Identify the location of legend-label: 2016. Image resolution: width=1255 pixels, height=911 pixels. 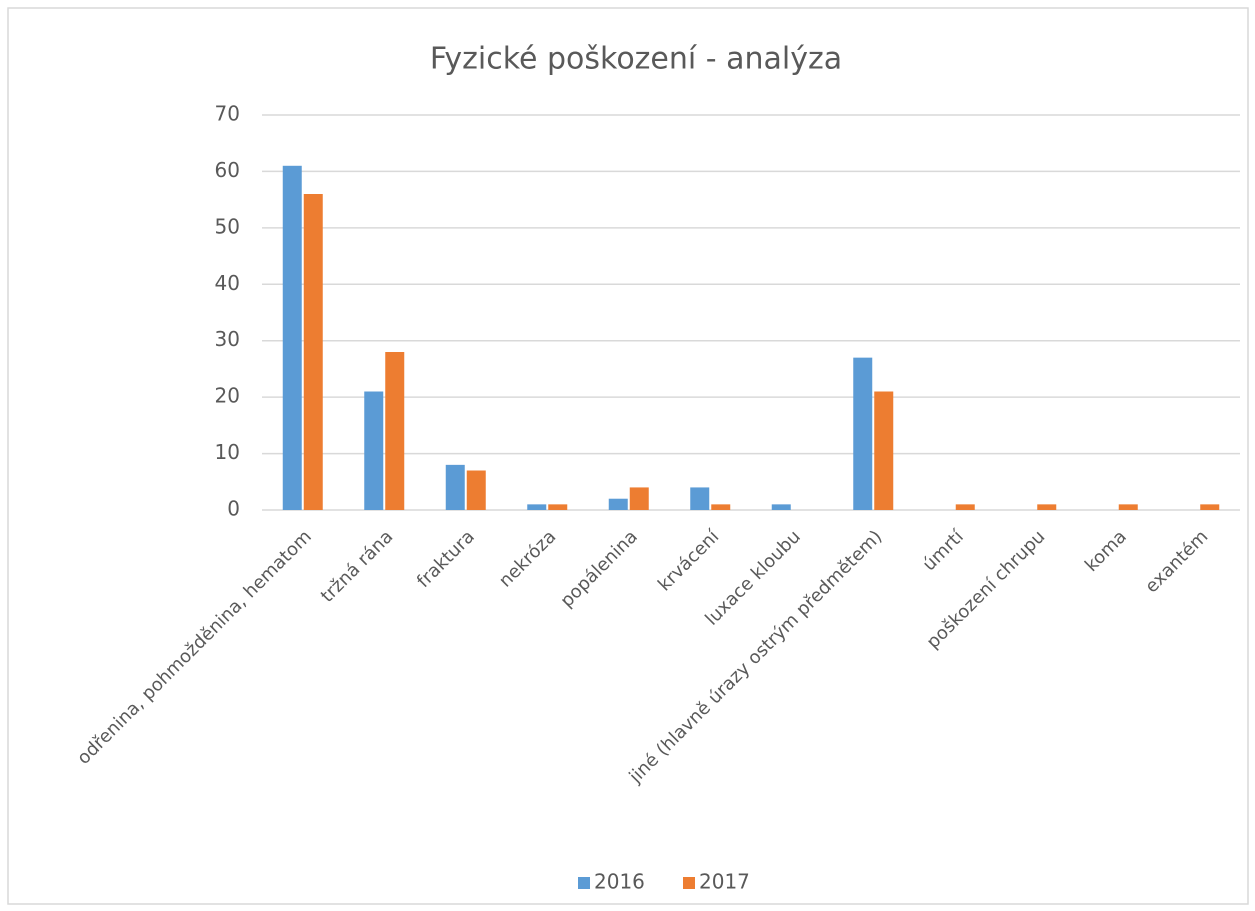
(619, 882).